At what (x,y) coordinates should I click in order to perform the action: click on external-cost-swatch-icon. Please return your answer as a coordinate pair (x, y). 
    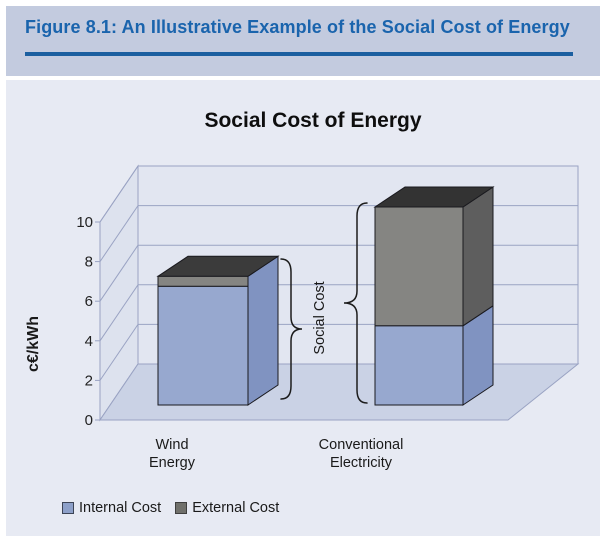
    Looking at the image, I should click on (181, 508).